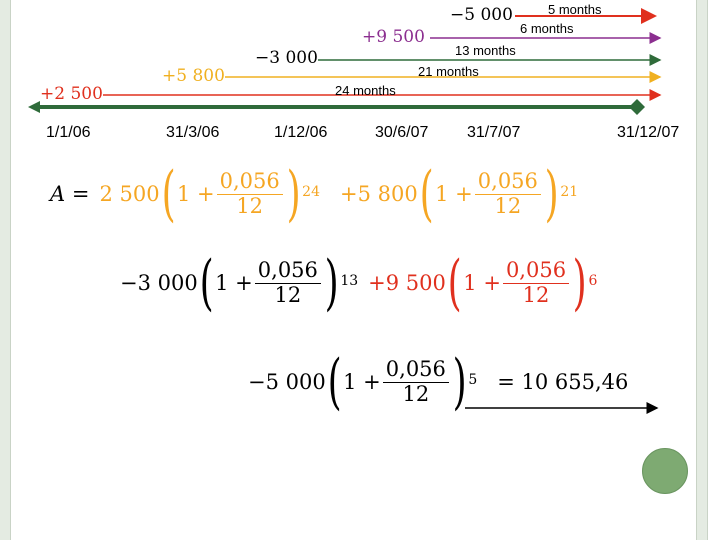 The image size is (720, 540). I want to click on term-4-exp: 6, so click(593, 281).